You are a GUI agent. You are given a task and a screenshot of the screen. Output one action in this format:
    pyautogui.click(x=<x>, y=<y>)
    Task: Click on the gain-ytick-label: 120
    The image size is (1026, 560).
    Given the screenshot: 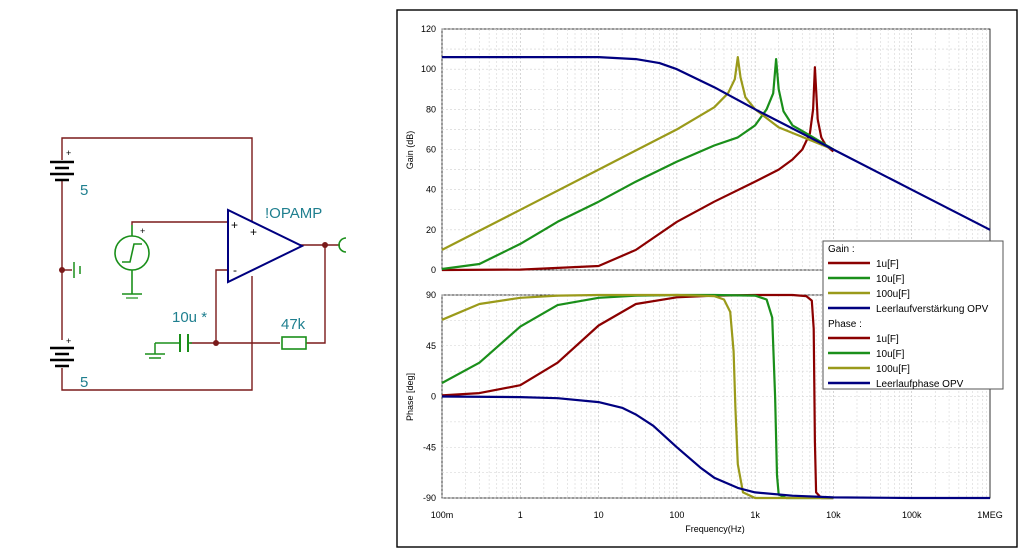 What is the action you would take?
    pyautogui.click(x=428, y=29)
    